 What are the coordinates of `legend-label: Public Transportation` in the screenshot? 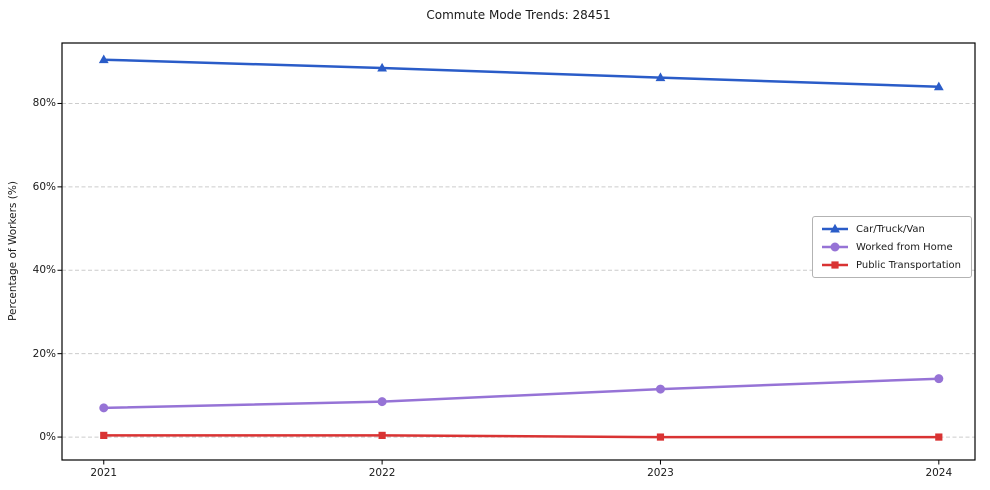 It's located at (908, 265).